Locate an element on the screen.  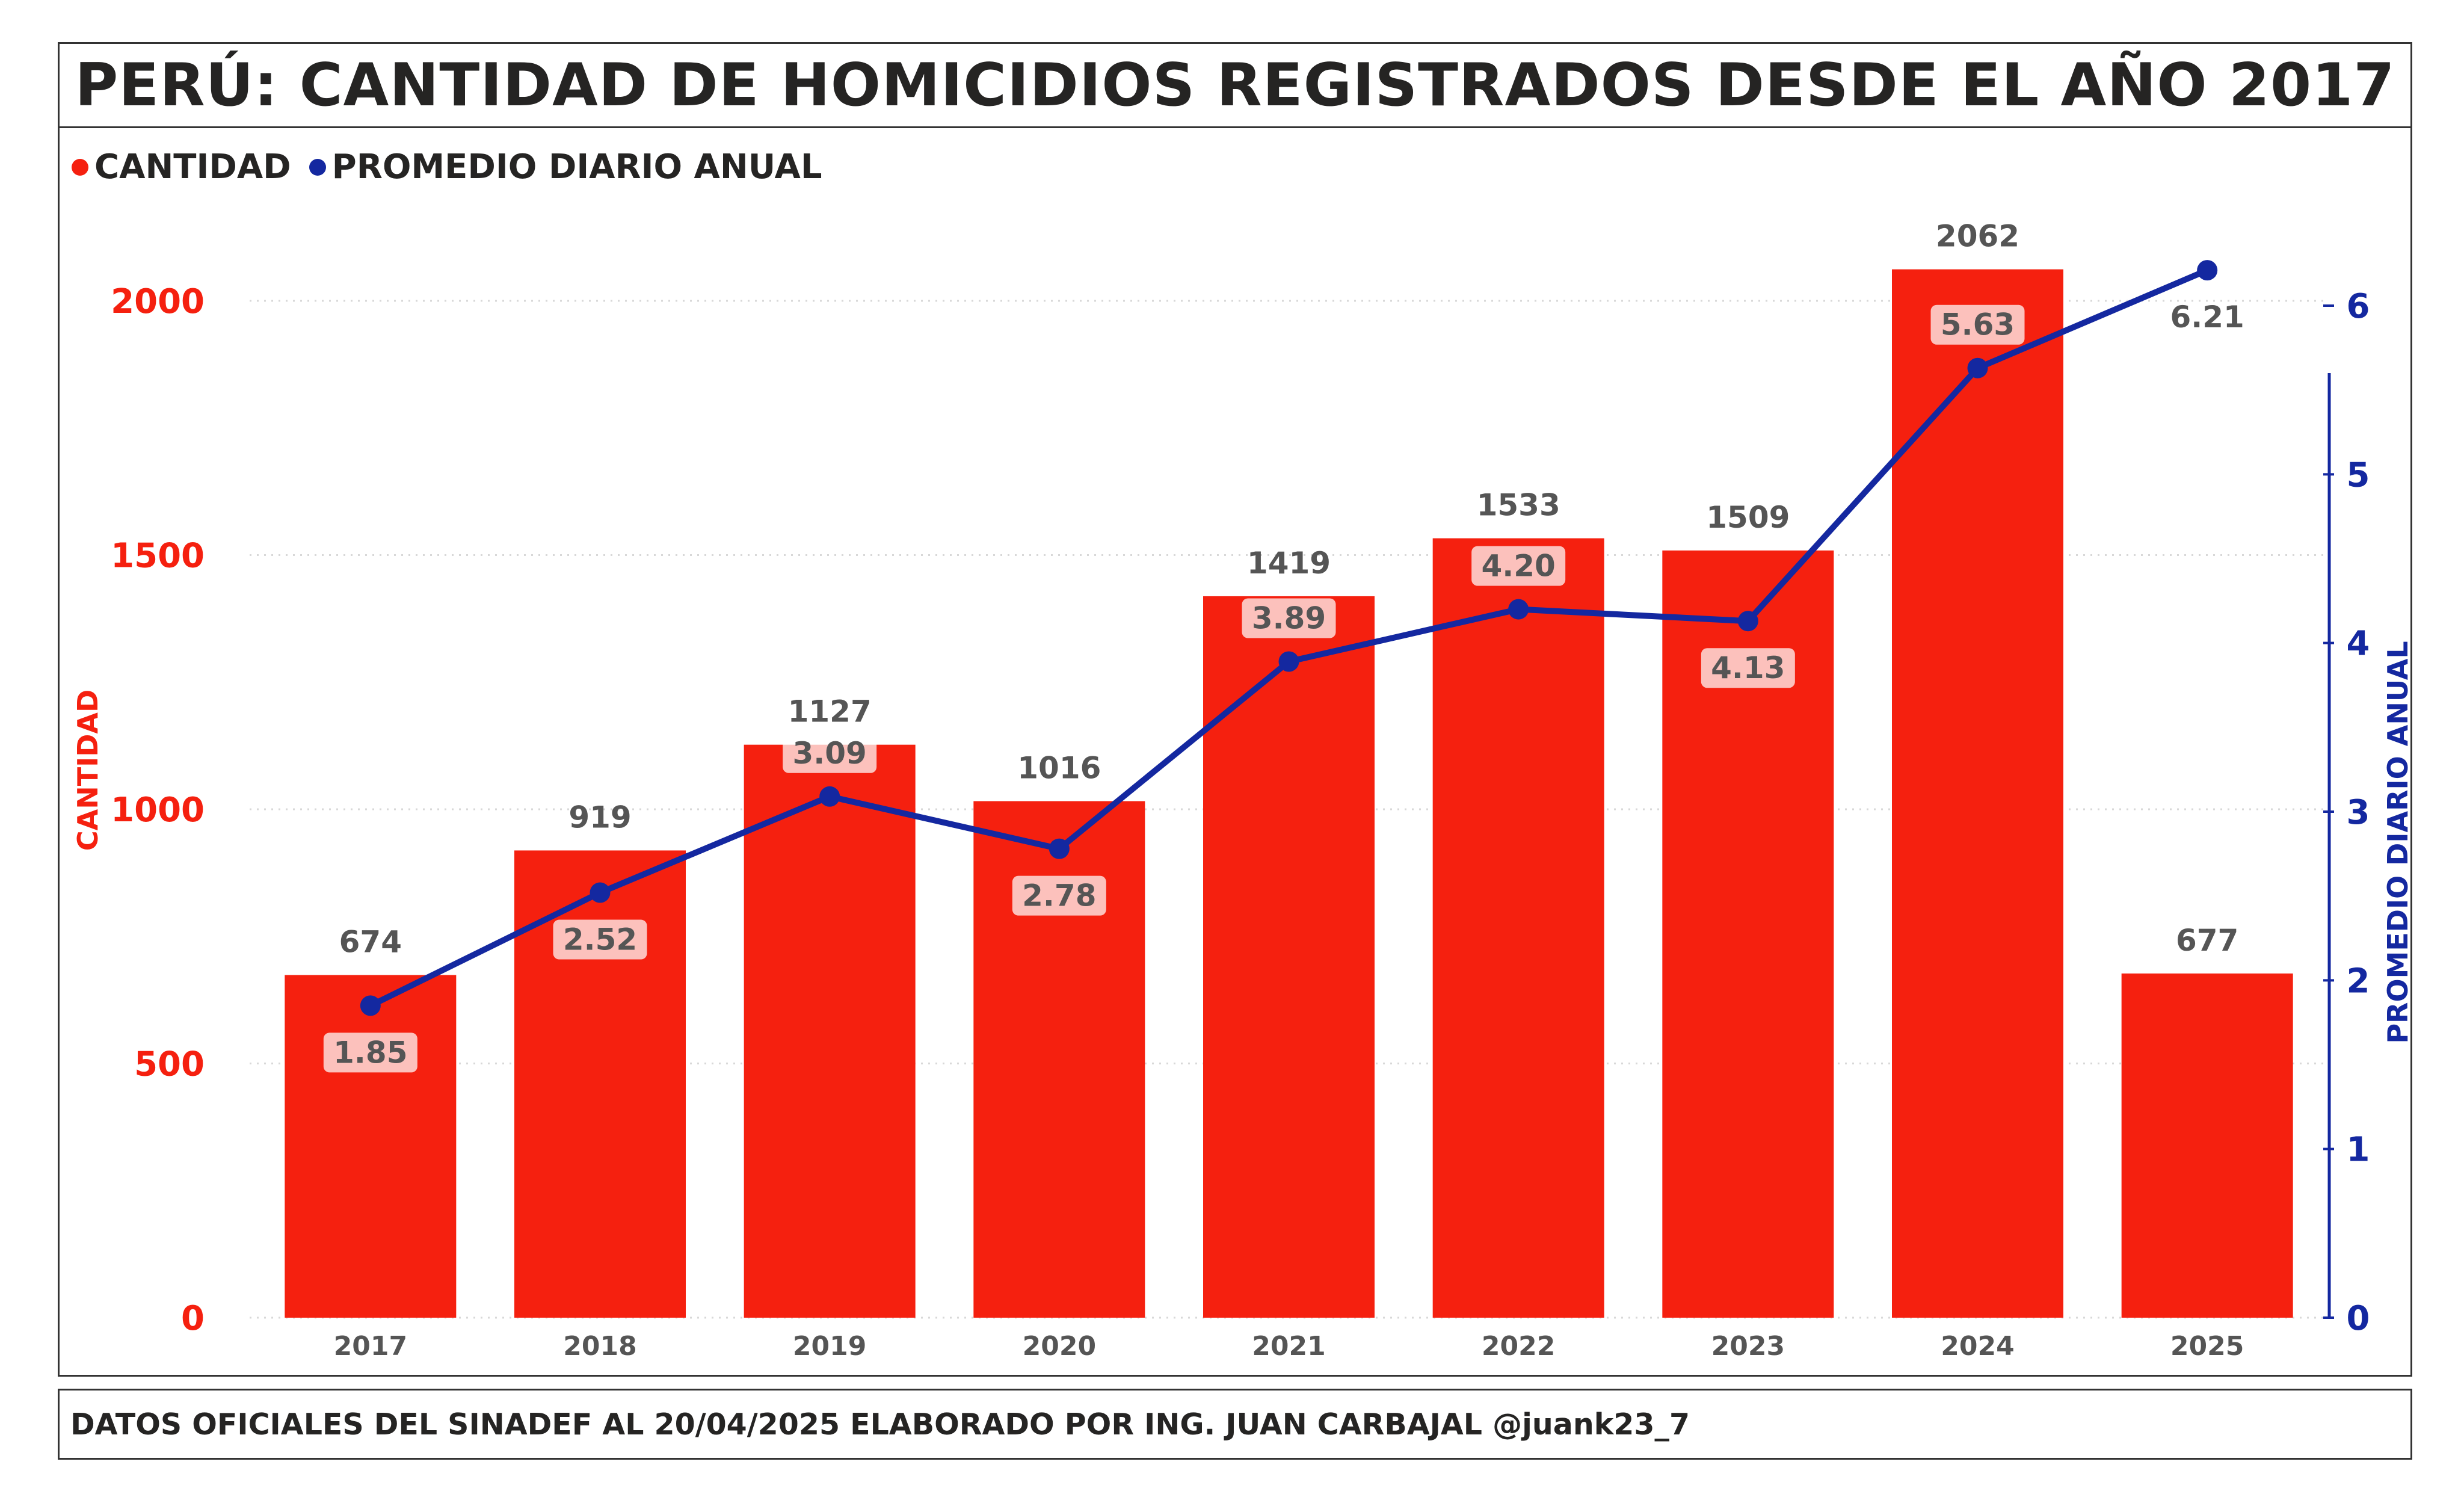
bar-2022 is located at coordinates (1518, 928).